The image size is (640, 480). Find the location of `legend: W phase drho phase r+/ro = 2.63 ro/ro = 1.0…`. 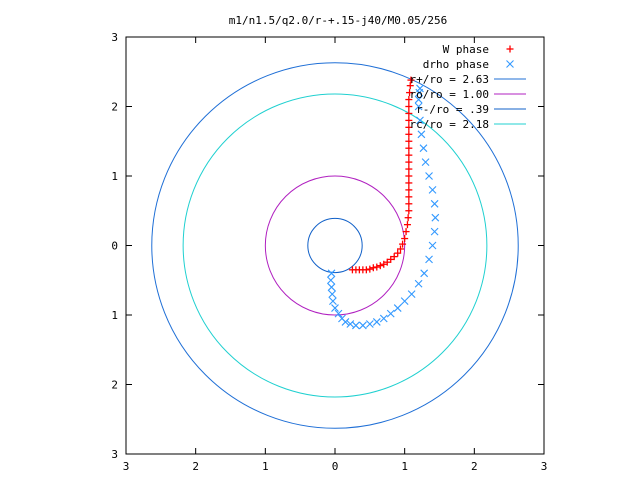

legend: W phase drho phase r+/ro = 2.63 ro/ro = 1.0… is located at coordinates (468, 87).